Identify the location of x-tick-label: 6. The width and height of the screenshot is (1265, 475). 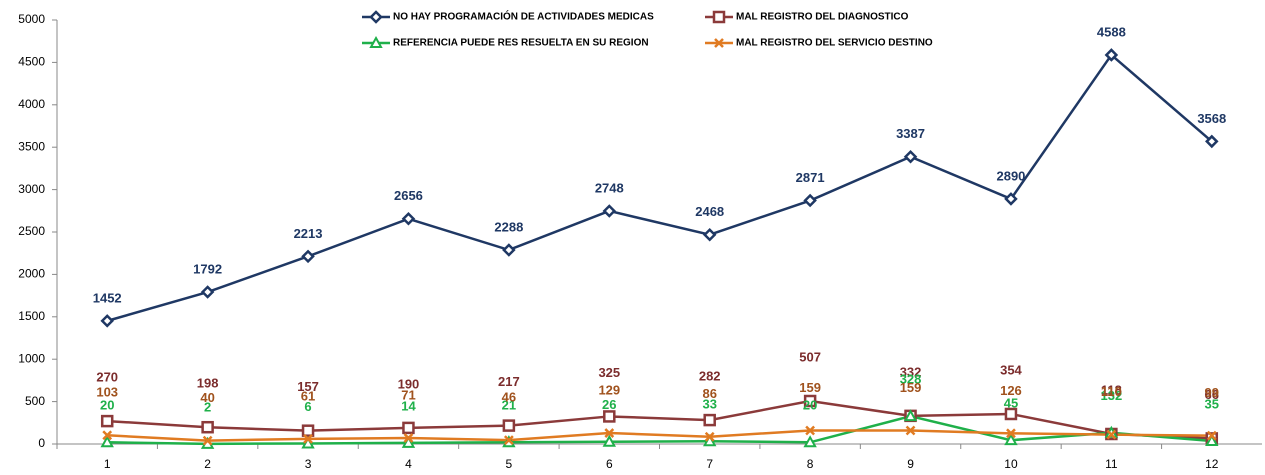
(609, 464).